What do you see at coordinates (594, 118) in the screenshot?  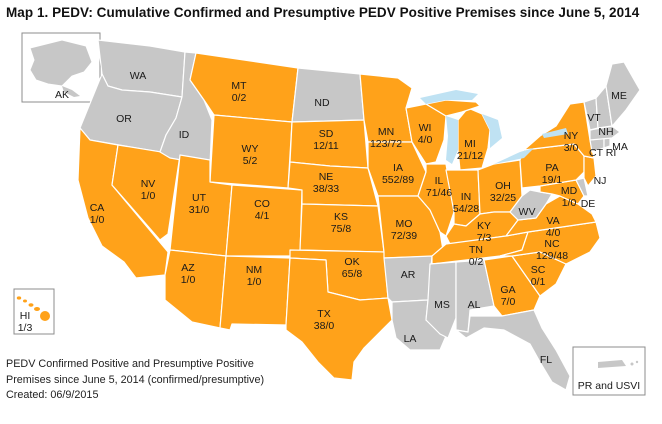 I see `state-label-vt: VT` at bounding box center [594, 118].